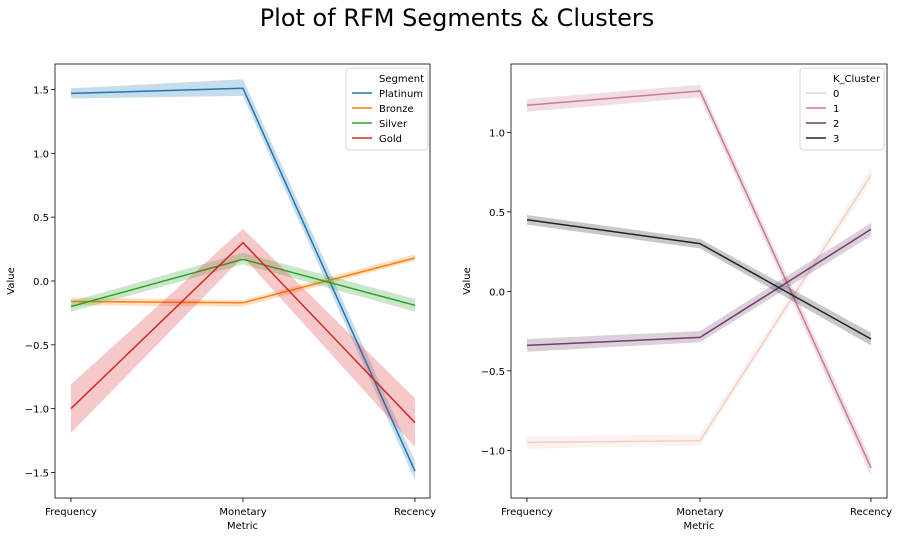 The image size is (900, 537). I want to click on legend-label-platinum: Platinum, so click(401, 94).